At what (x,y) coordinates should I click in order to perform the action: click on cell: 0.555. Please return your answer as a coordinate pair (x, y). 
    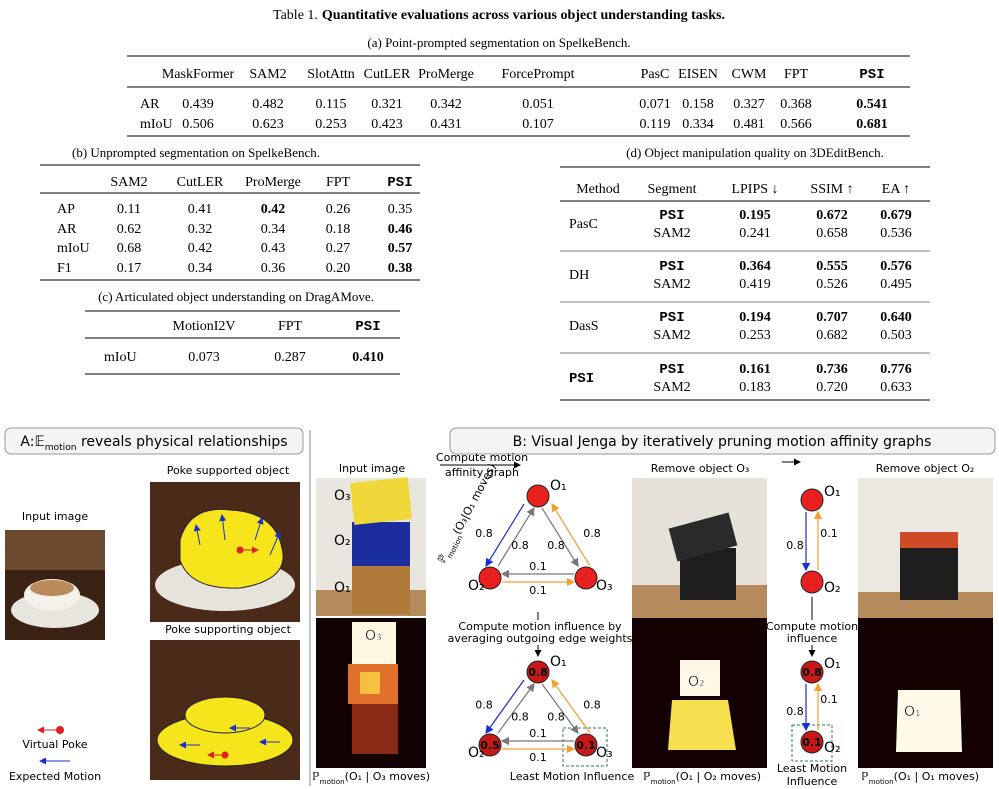
    Looking at the image, I should click on (832, 266).